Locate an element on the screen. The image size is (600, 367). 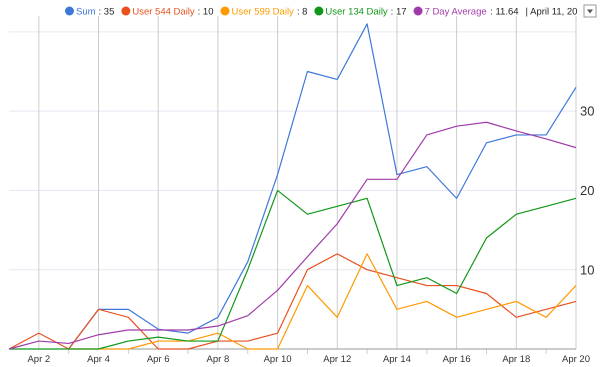
annotation: : 35 is located at coordinates (106, 12).